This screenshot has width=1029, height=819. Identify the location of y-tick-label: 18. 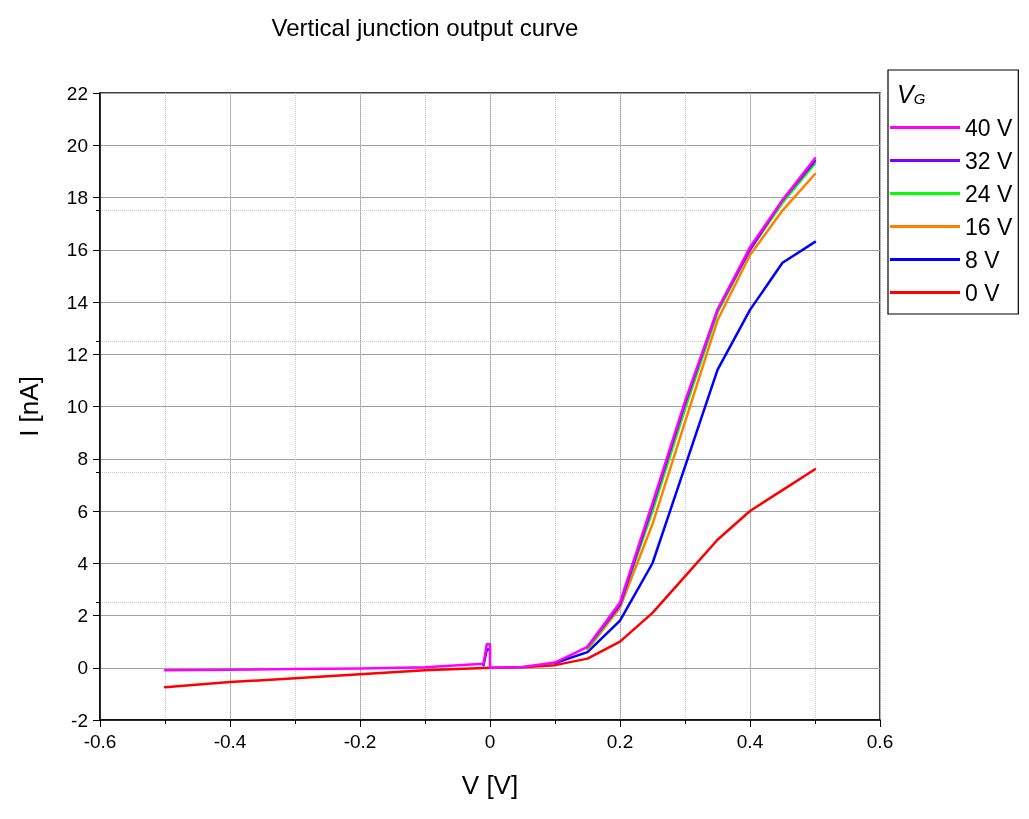
(77, 197).